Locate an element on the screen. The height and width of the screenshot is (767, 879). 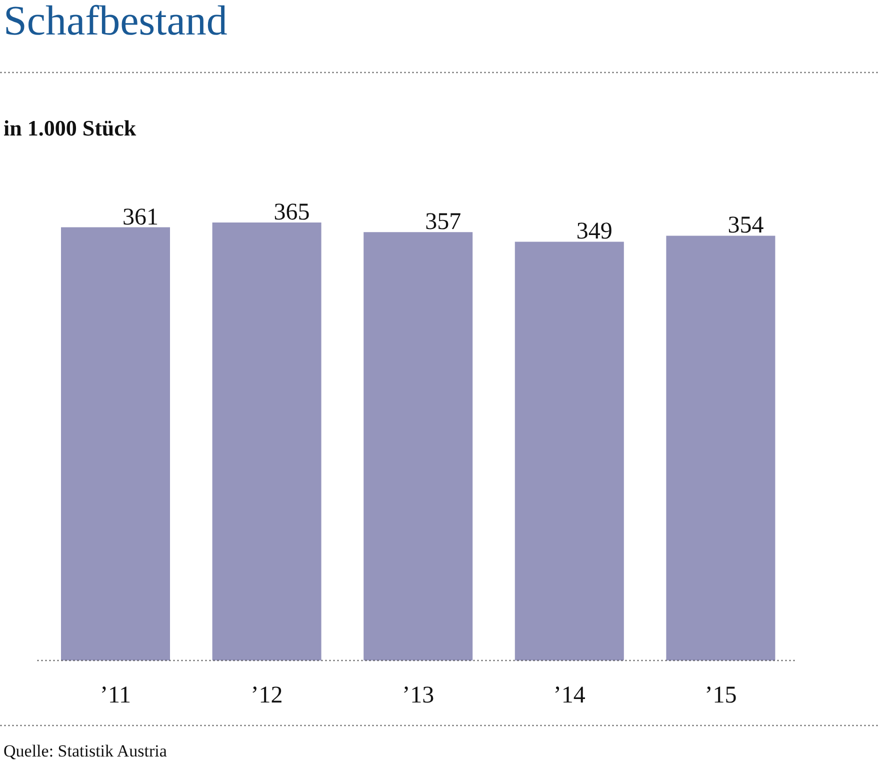
chart-subtitle: in 1.000 Stück is located at coordinates (70, 128).